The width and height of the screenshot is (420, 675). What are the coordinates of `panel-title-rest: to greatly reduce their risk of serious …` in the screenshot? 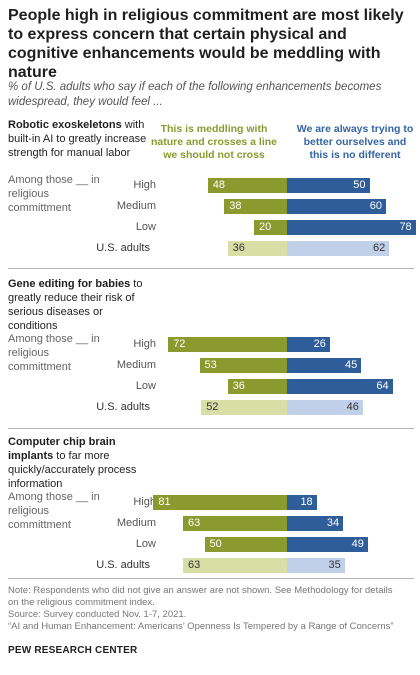 It's located at (75, 305).